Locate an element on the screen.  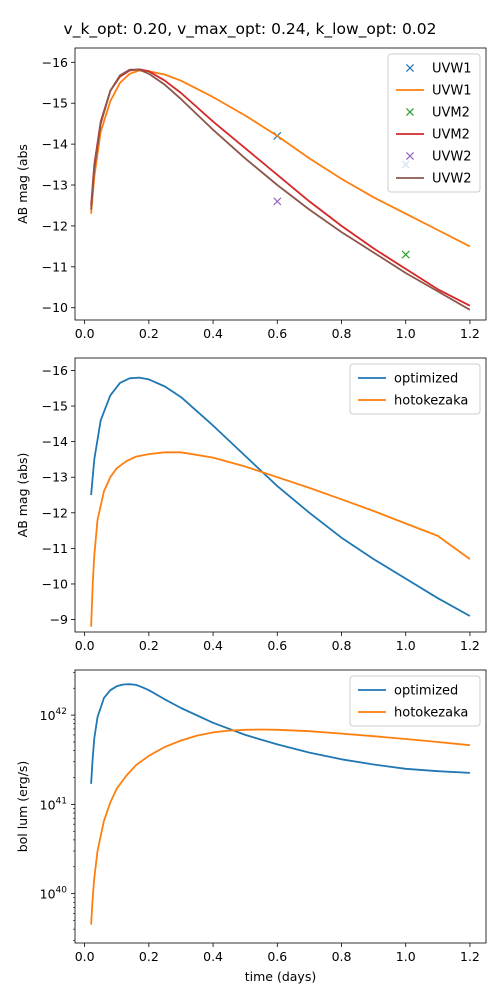
y-tick-label: 1040 is located at coordinates (54, 894).